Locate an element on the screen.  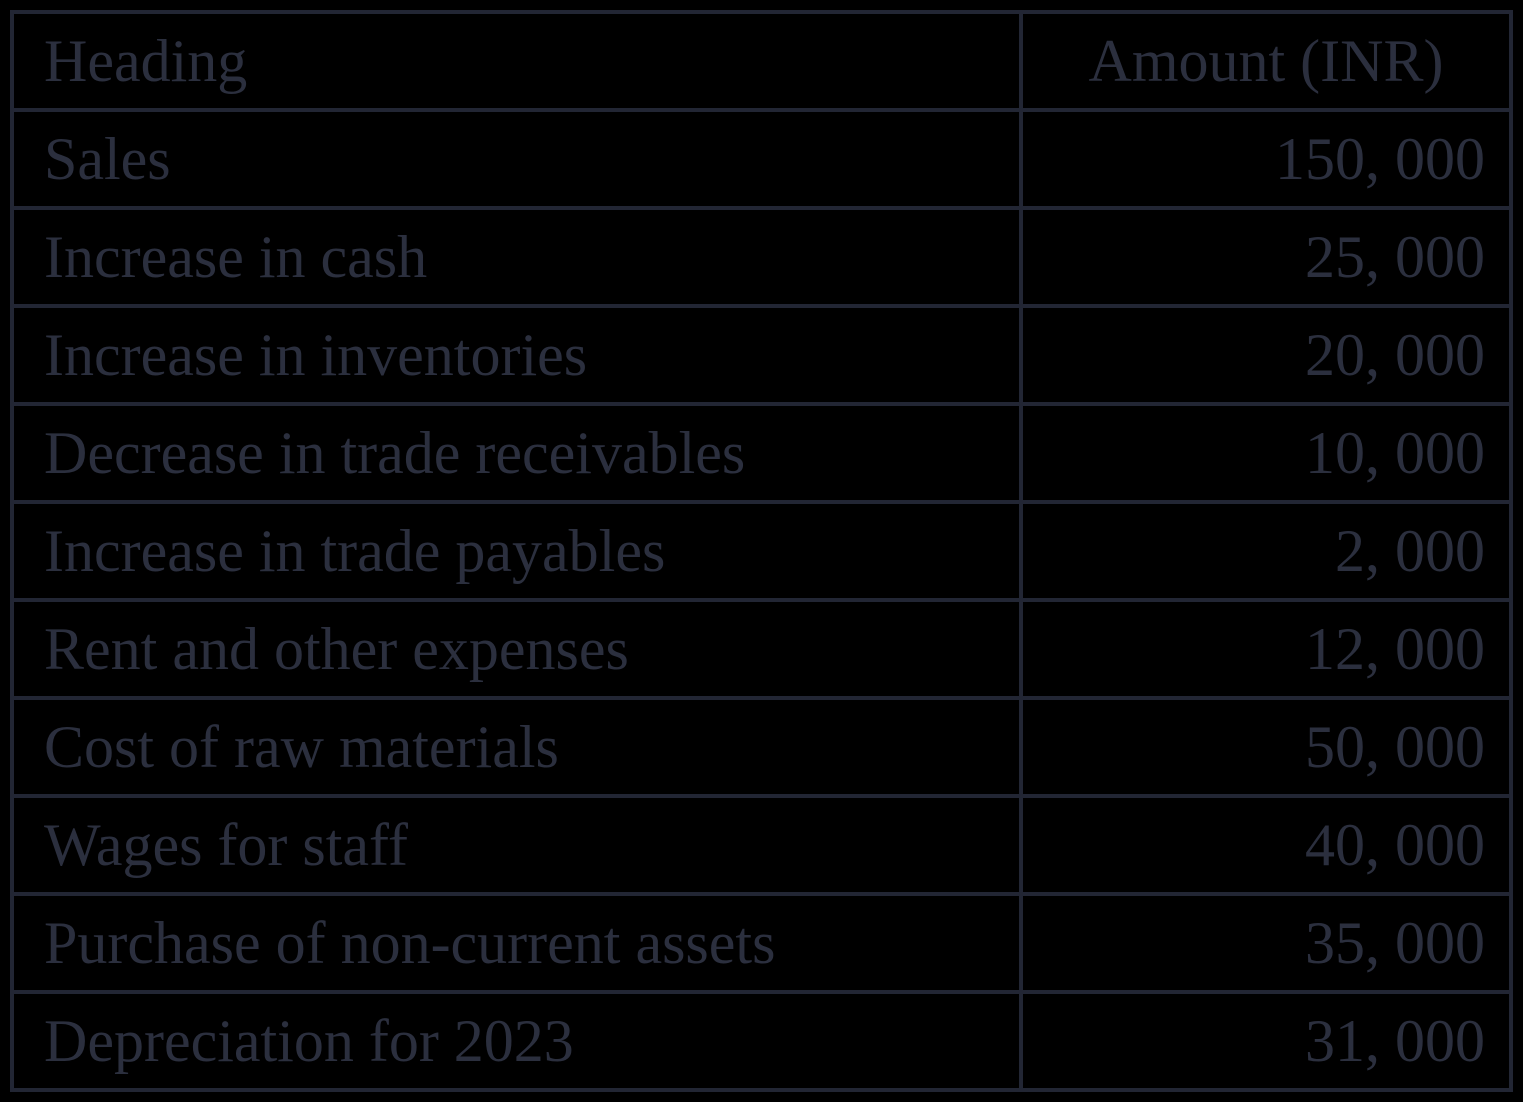
row-amount-cell: 35, 000 is located at coordinates (1266, 943).